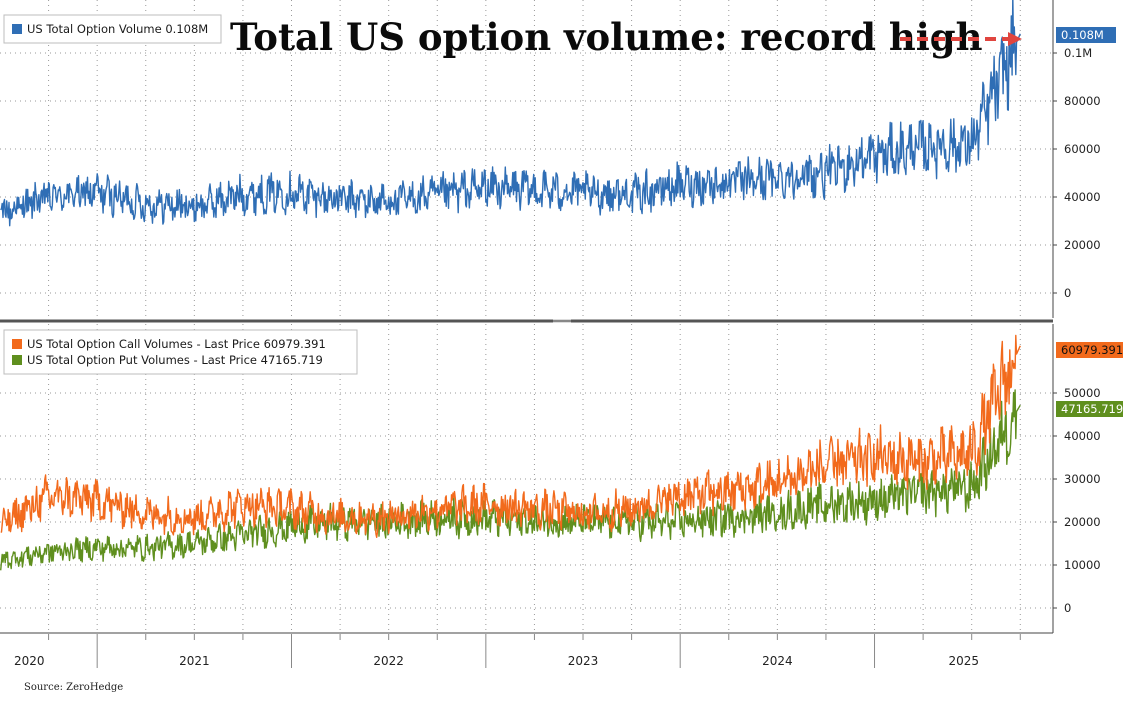  What do you see at coordinates (583, 661) in the screenshot?
I see `x-tick-label: 2023` at bounding box center [583, 661].